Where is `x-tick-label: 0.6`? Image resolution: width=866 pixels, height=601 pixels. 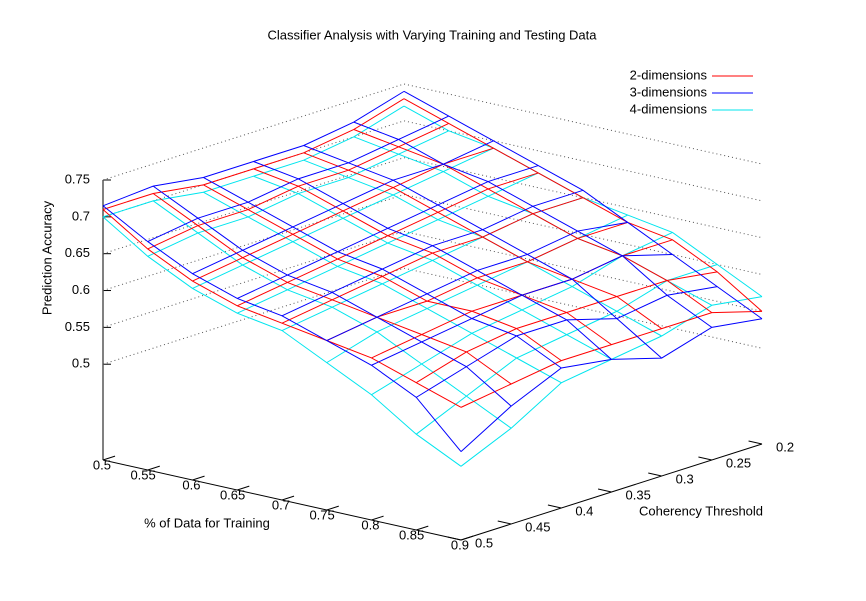 x-tick-label: 0.6 is located at coordinates (191, 484).